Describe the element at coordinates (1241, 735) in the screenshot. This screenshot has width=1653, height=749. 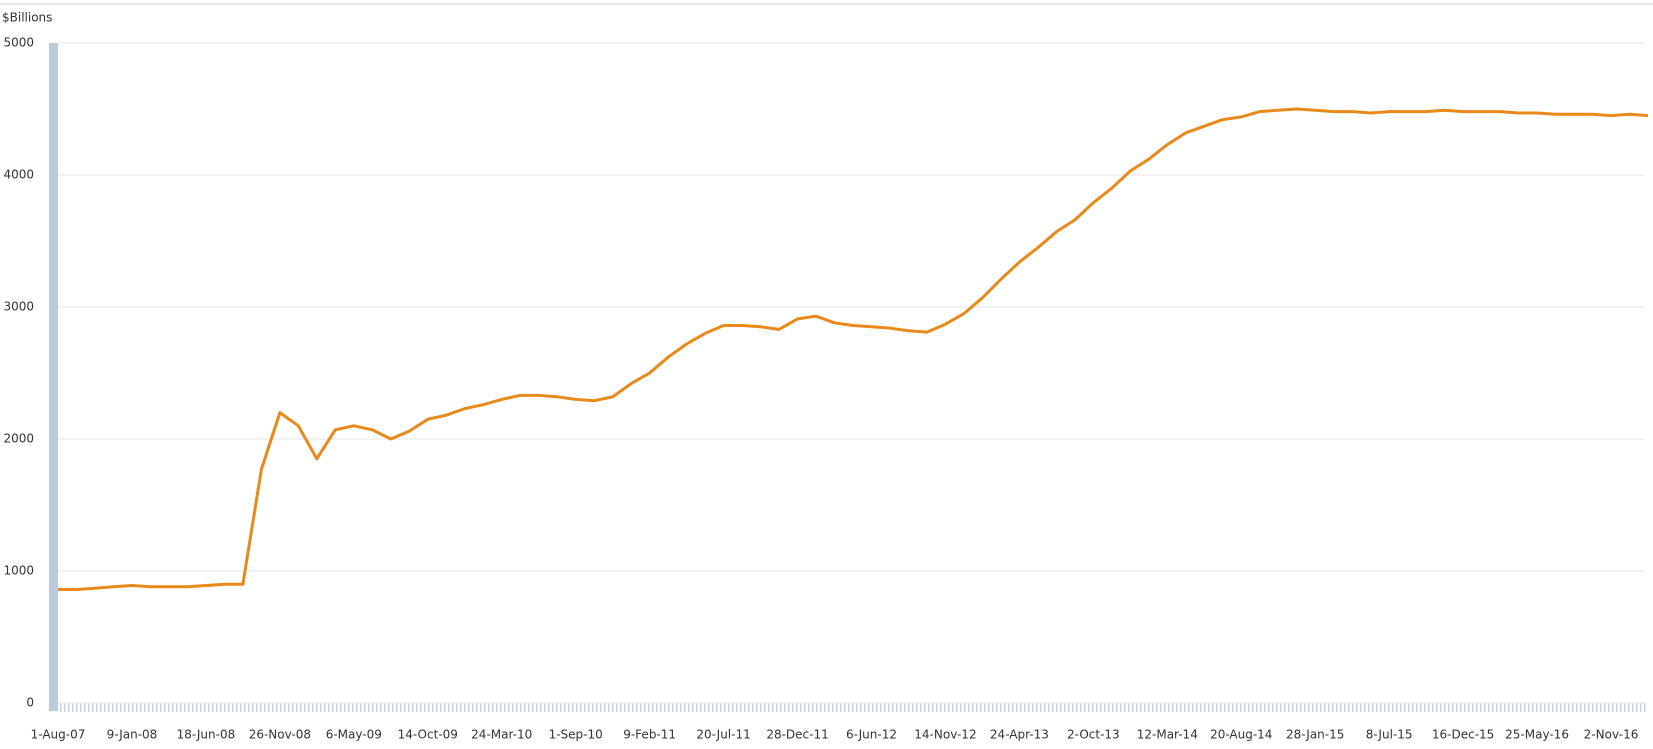
I see `x-tick-label: 20-Aug-14` at that location.